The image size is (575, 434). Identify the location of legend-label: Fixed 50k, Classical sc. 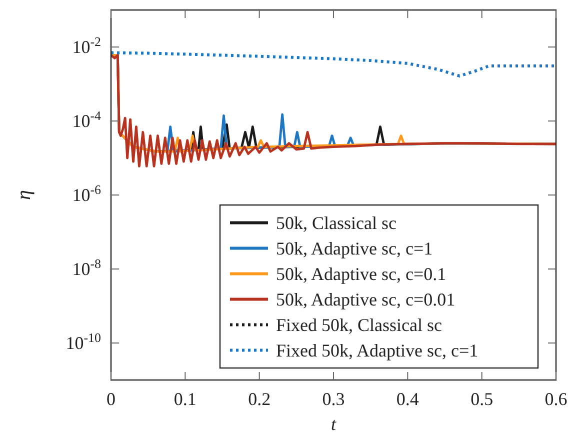
(359, 324).